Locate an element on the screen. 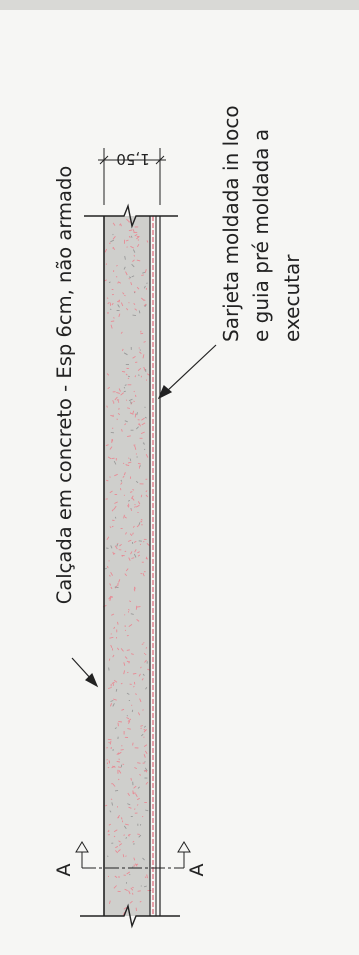  sidewalk-leader is located at coordinates (85, 672).